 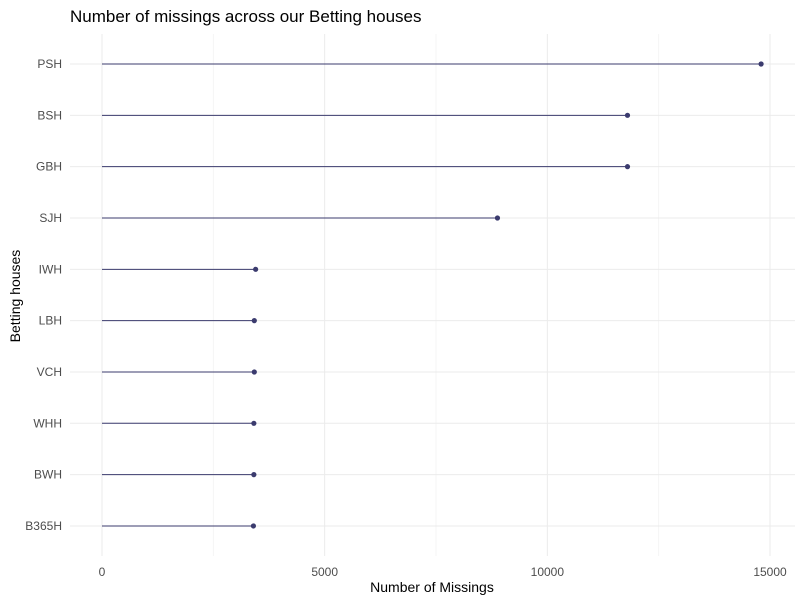 What do you see at coordinates (49, 167) in the screenshot?
I see `y-tick-label: GBH` at bounding box center [49, 167].